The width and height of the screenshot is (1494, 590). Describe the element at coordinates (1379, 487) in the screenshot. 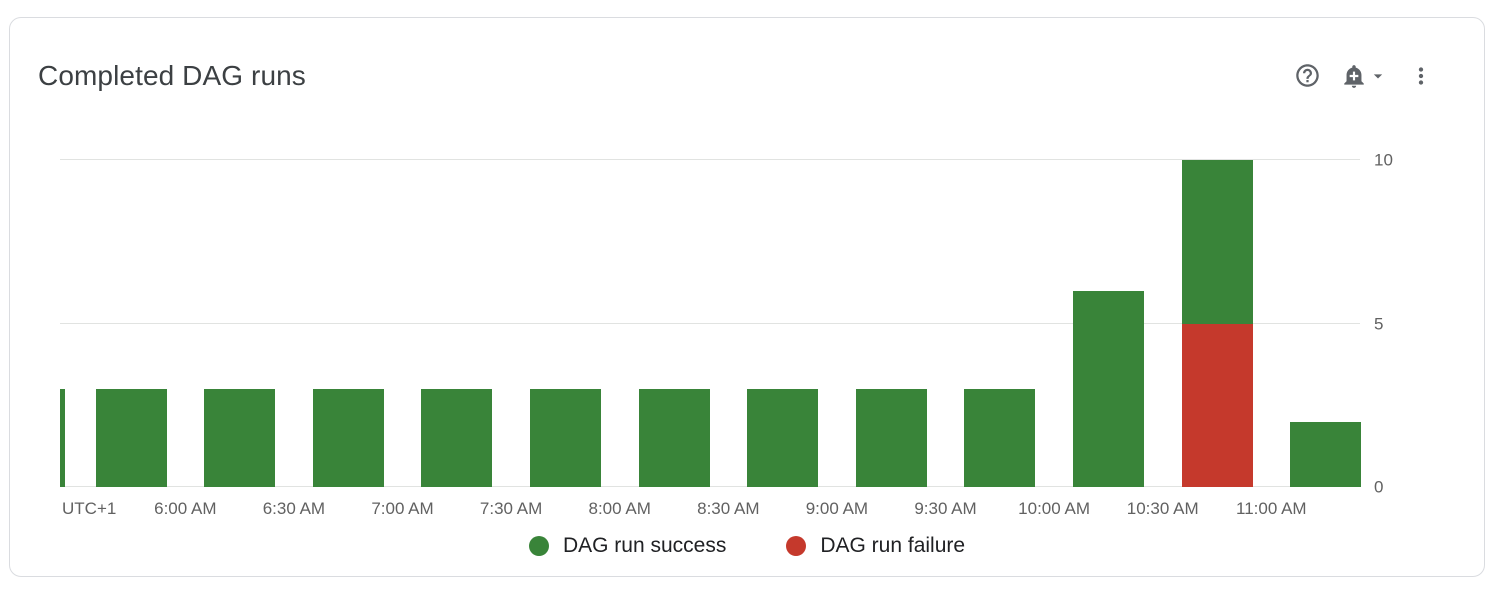

I see `y-tick-label: 0` at that location.